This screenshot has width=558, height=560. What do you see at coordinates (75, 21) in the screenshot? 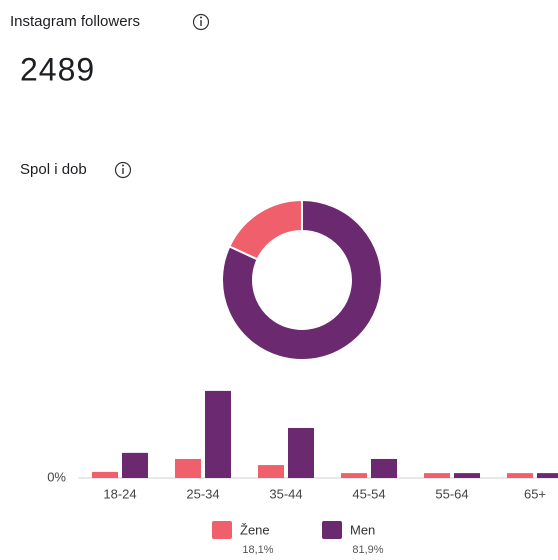
I see `title: Instagram followers` at bounding box center [75, 21].